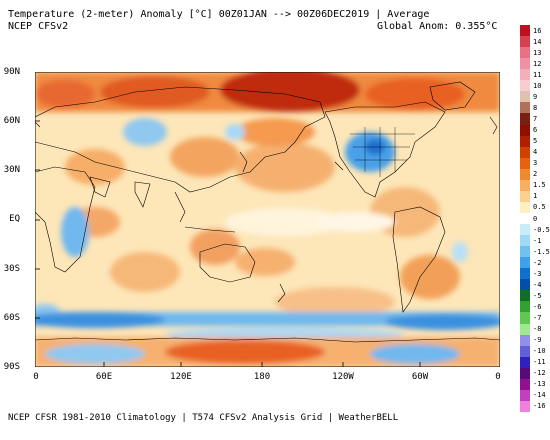 The image size is (550, 440). Describe the element at coordinates (382, 152) in the screenshot. I see `state-borders` at that location.